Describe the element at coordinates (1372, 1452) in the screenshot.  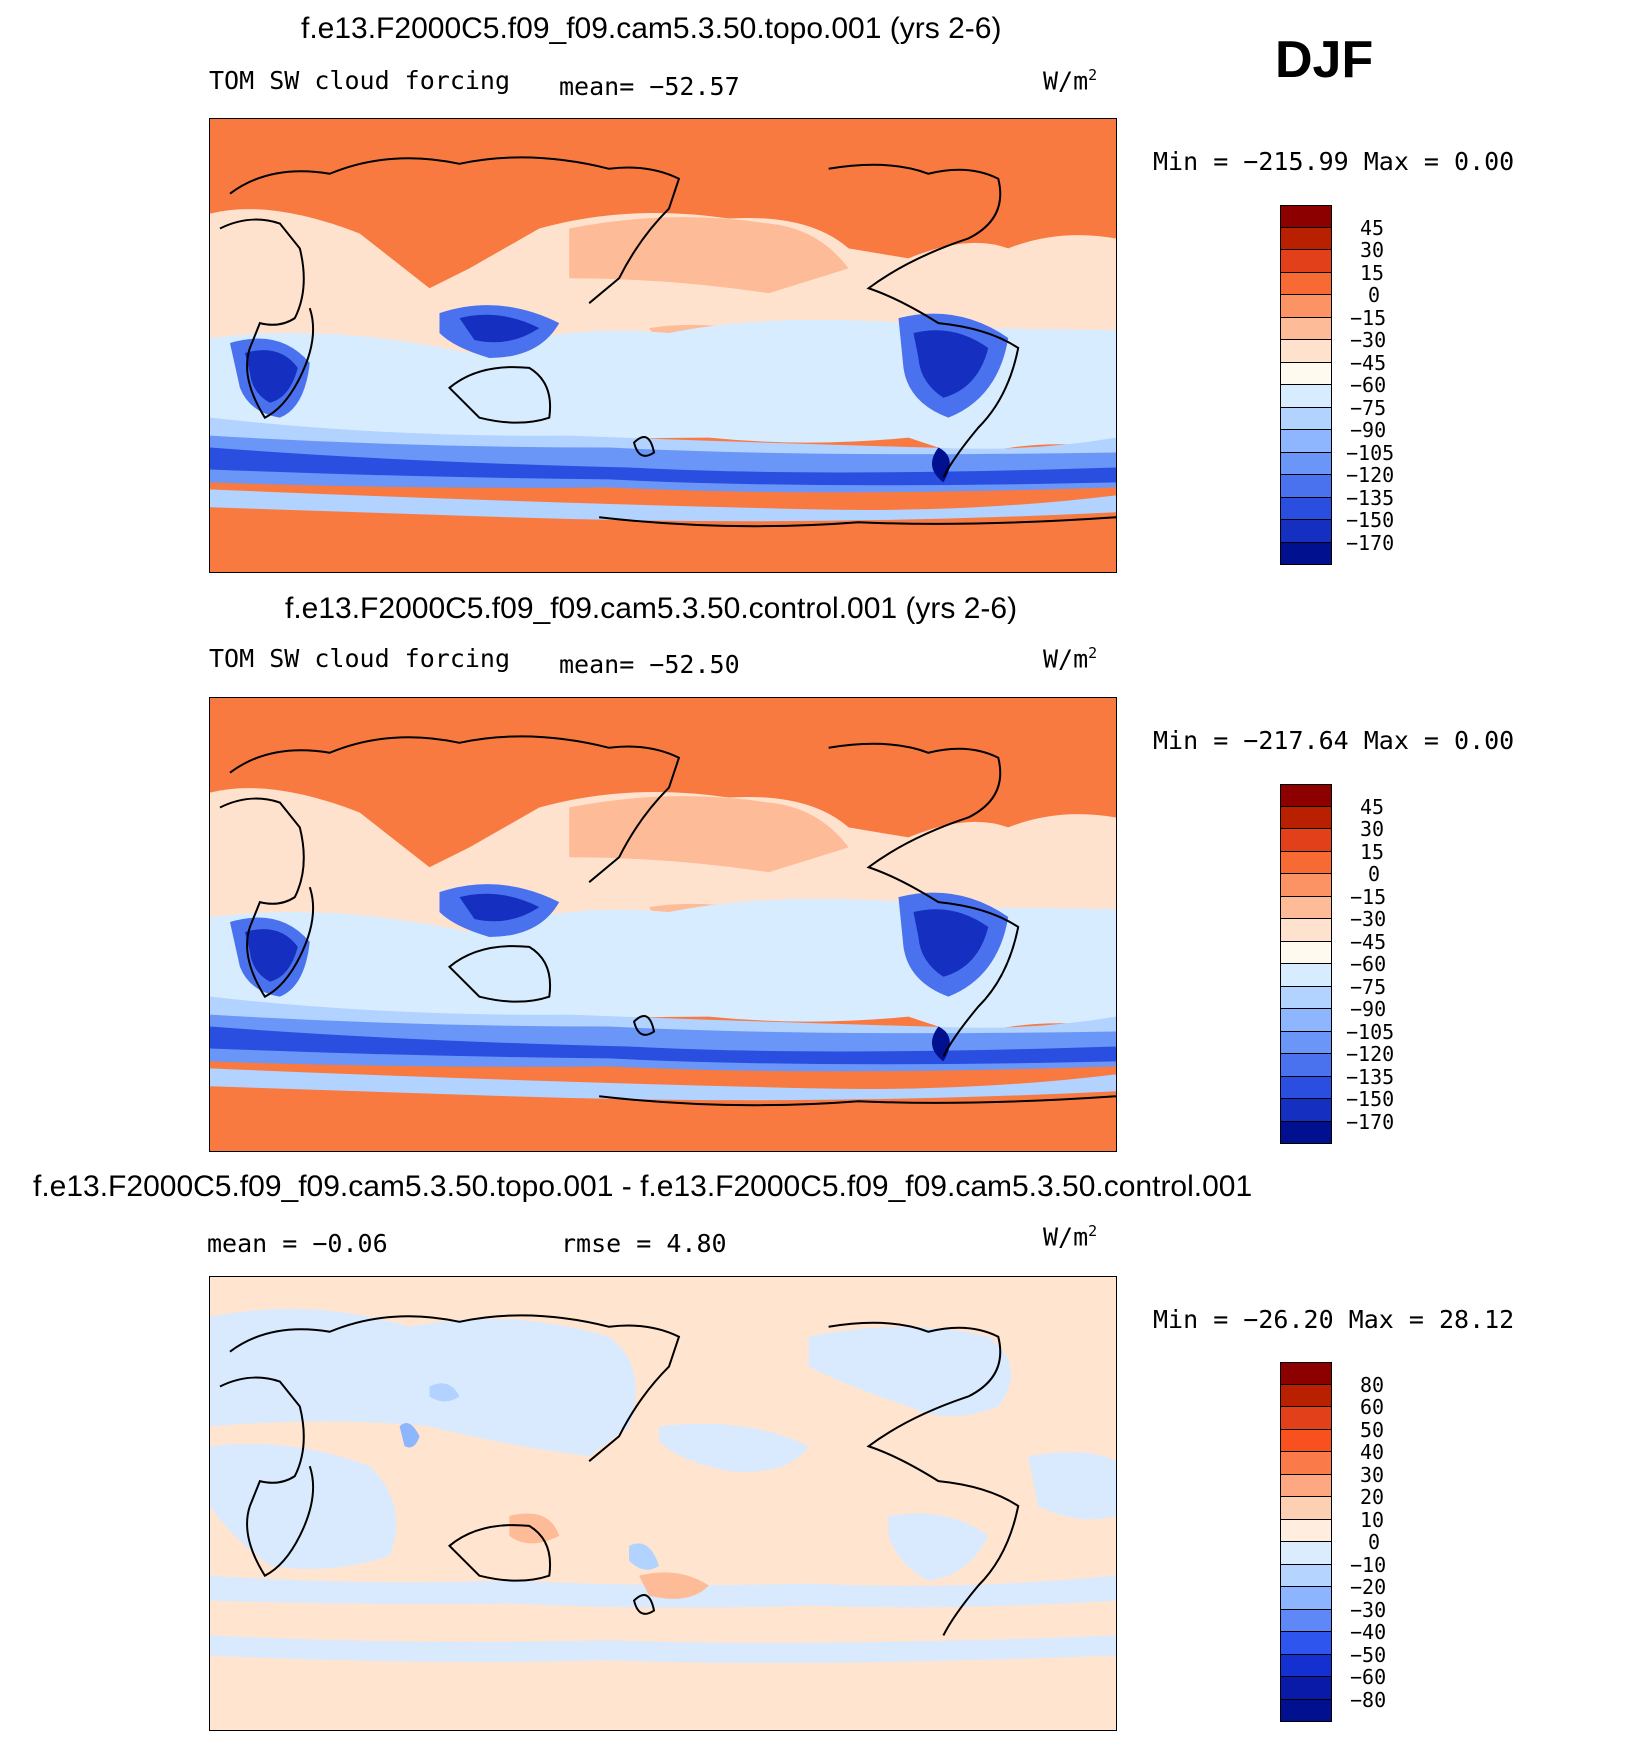
I see `cbar-label: 40` at that location.